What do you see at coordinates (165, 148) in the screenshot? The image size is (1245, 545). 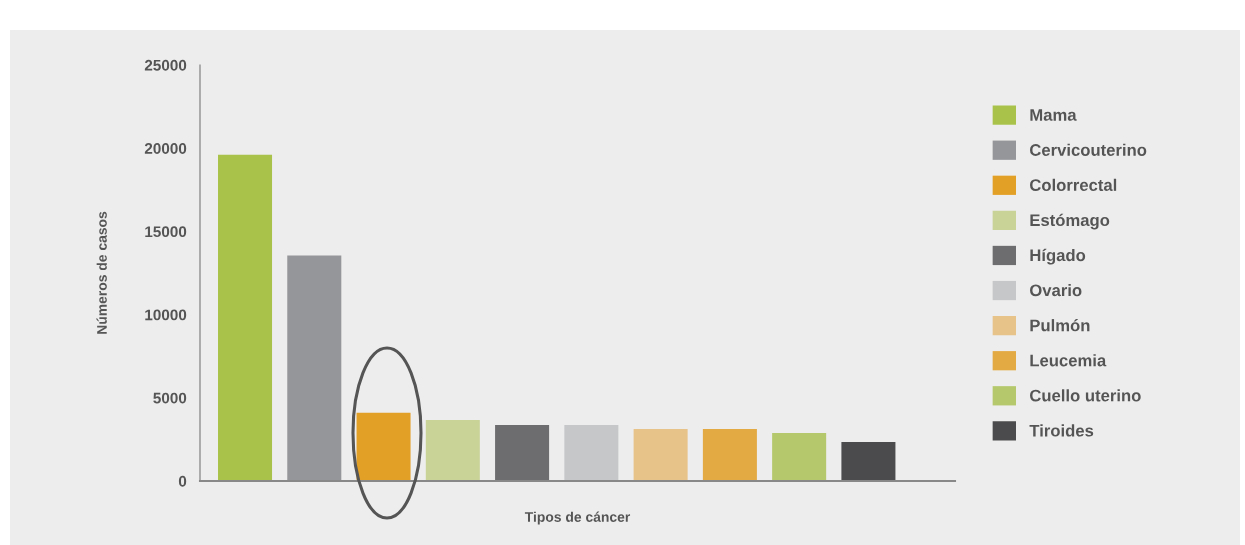 I see `y-tick-label: 20000` at bounding box center [165, 148].